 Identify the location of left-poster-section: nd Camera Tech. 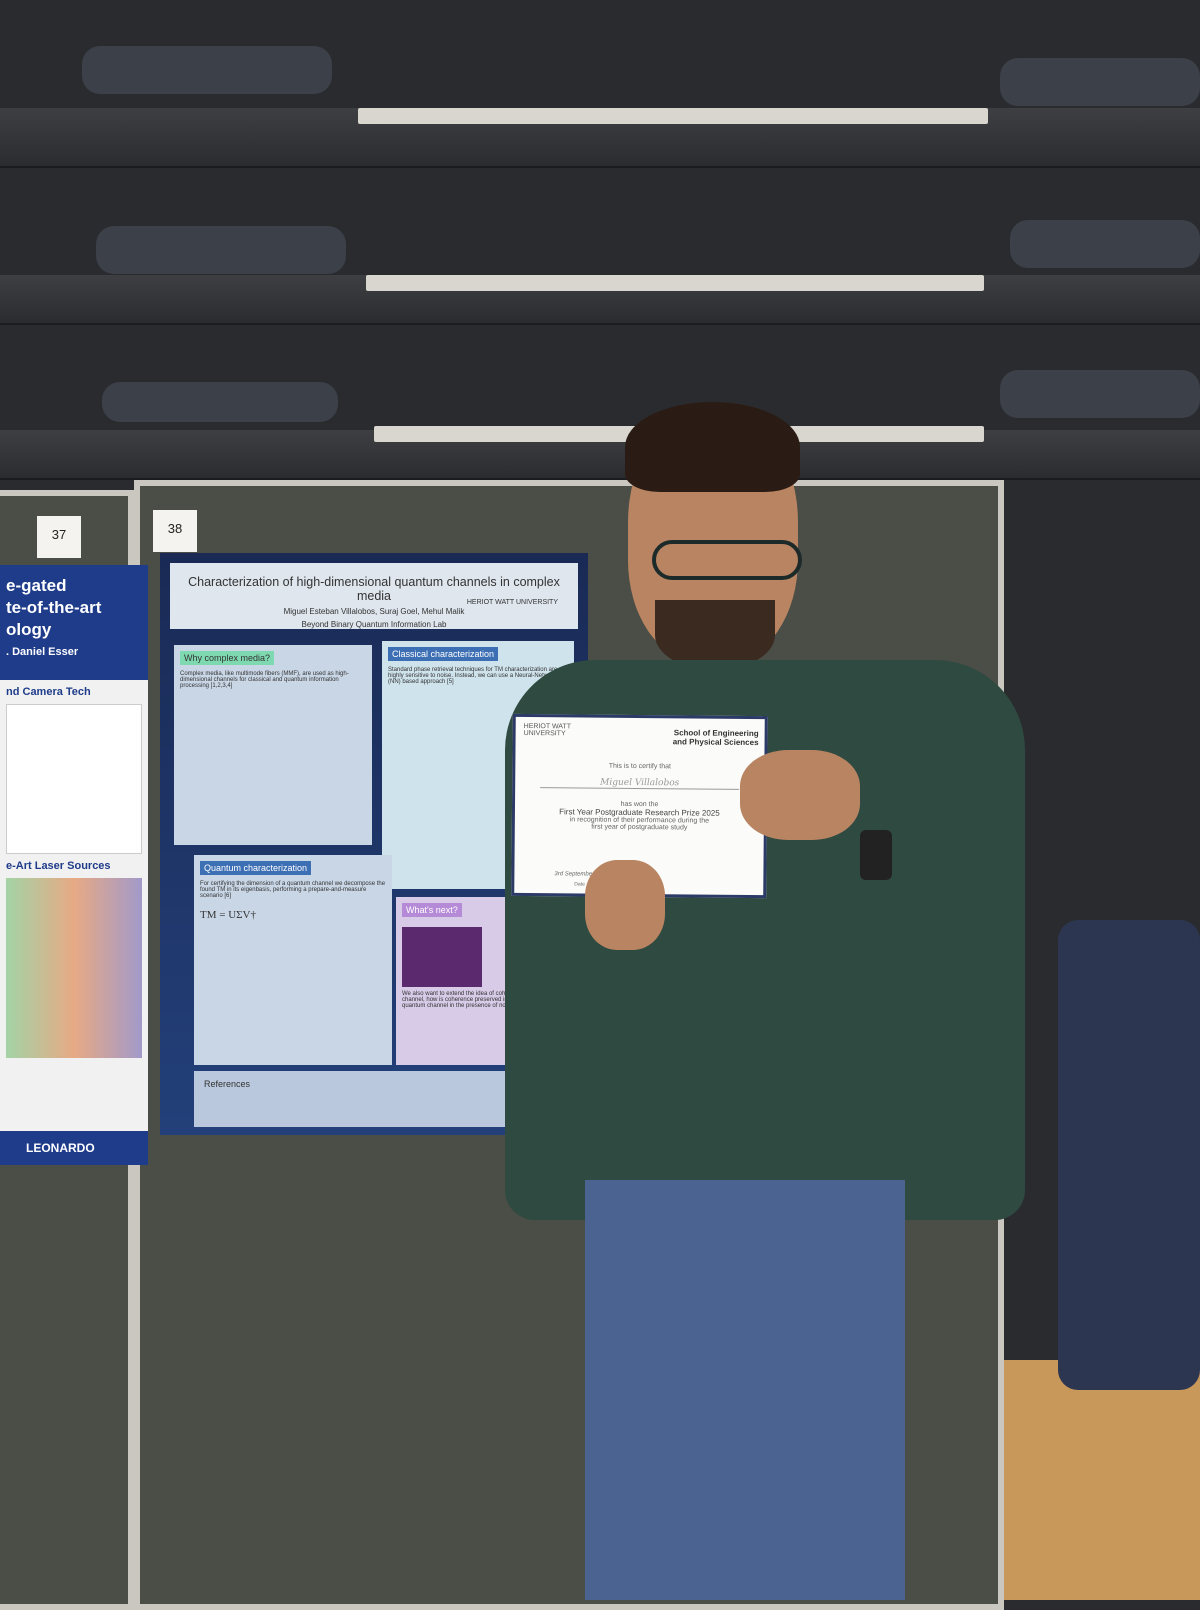
(48, 692).